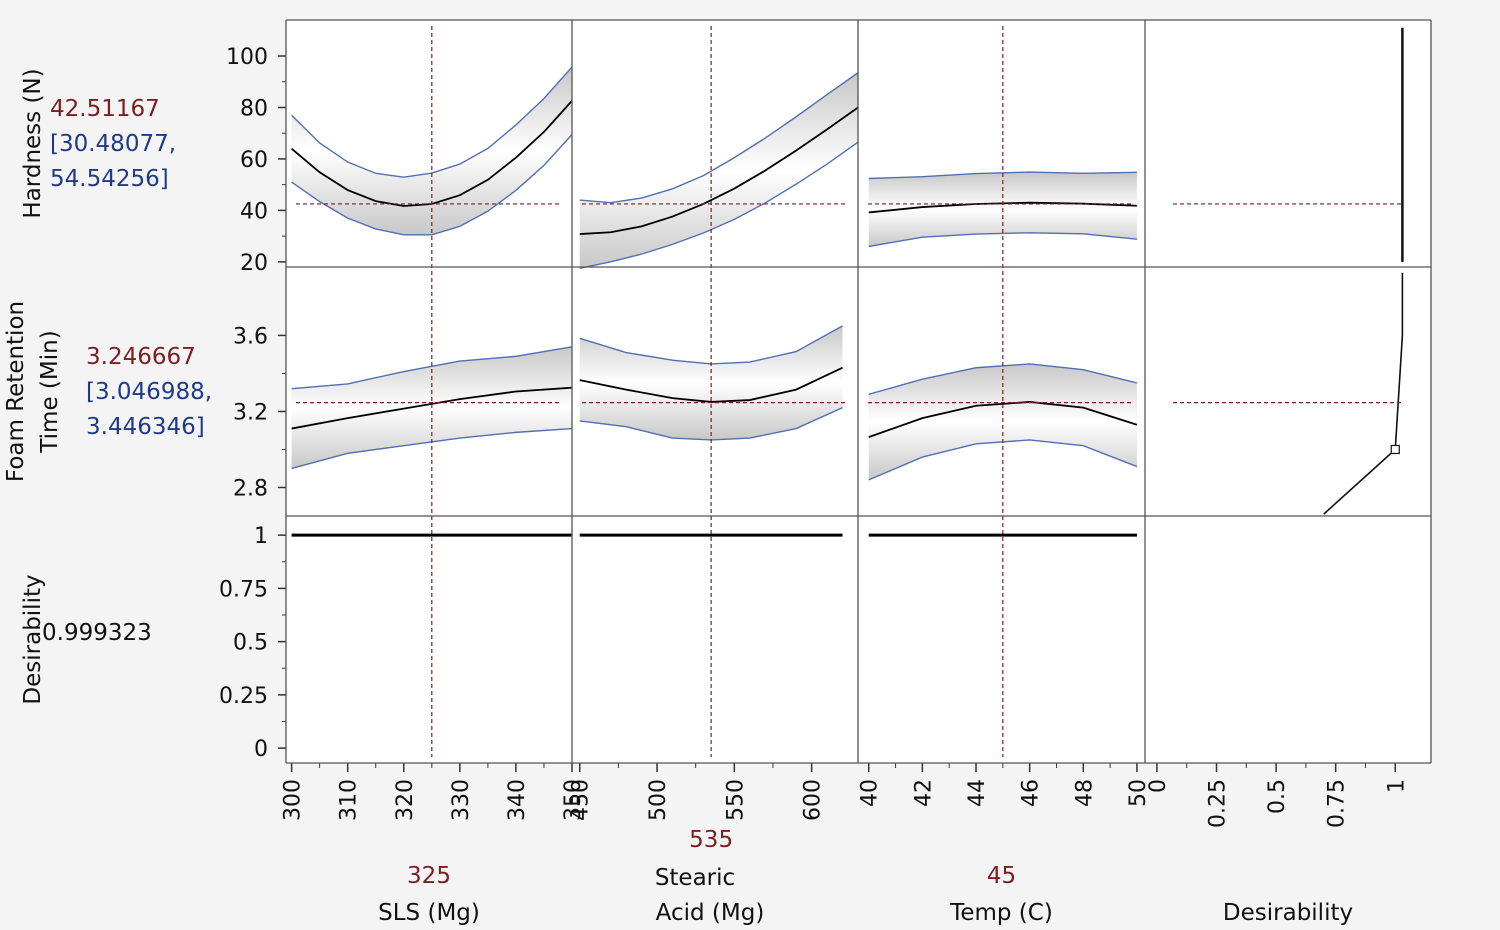 The image size is (1500, 930). I want to click on y-tick-label: 1, so click(261, 536).